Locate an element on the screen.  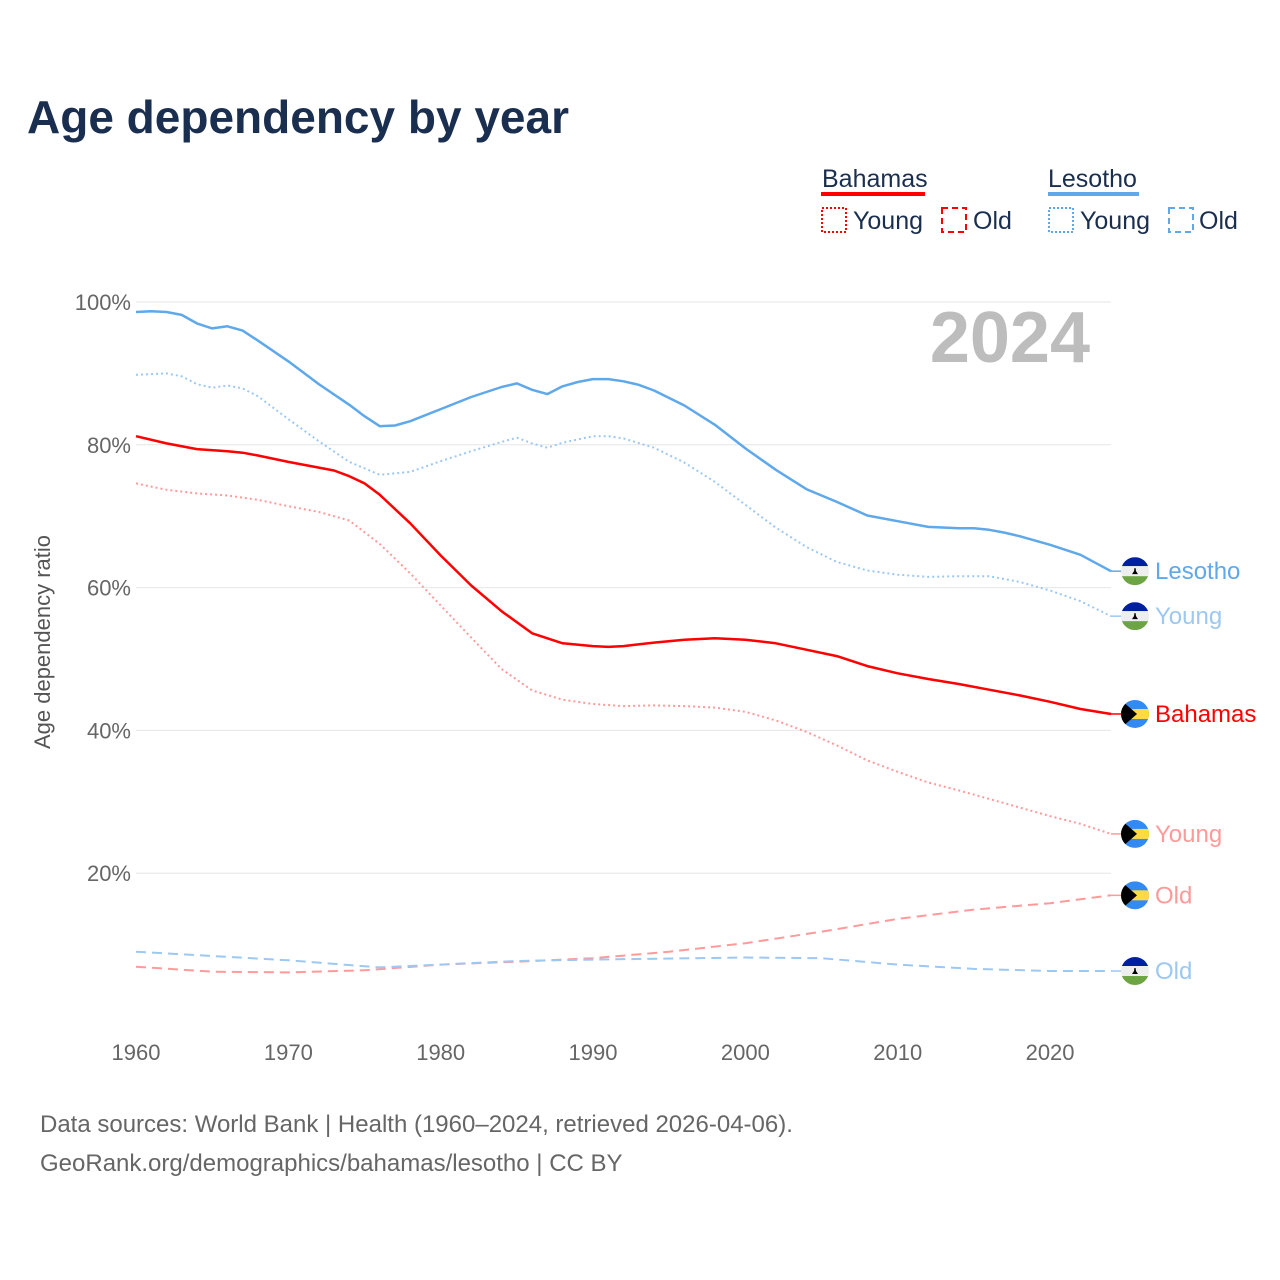
legend-bahamas-young-label: Young is located at coordinates (888, 221).